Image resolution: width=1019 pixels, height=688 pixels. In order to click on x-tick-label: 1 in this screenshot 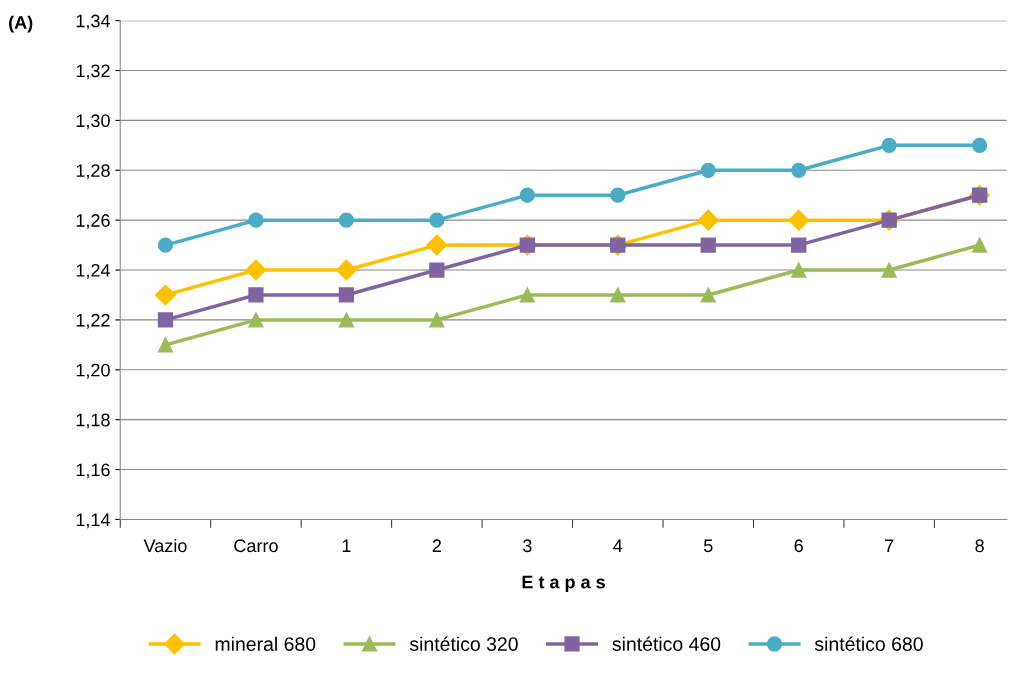, I will do `click(346, 545)`.